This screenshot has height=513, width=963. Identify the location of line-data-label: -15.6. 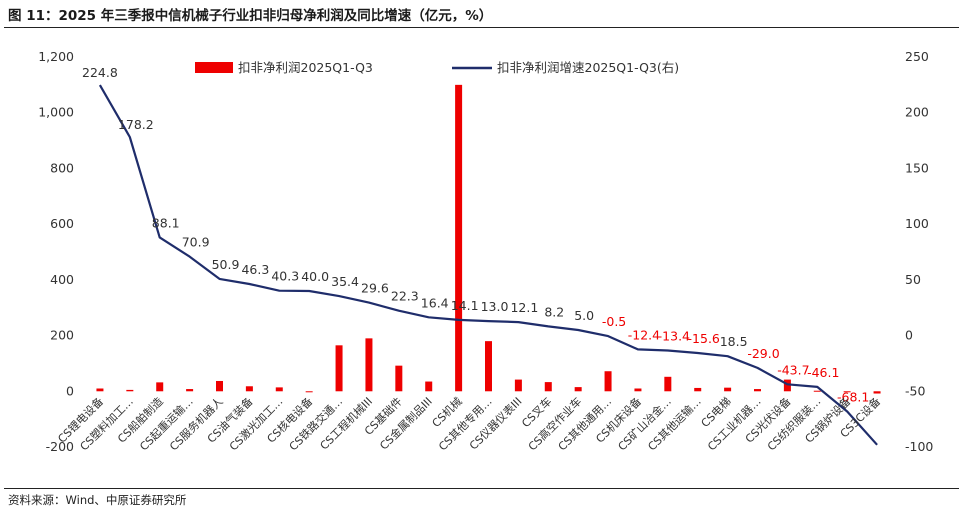
(704, 338).